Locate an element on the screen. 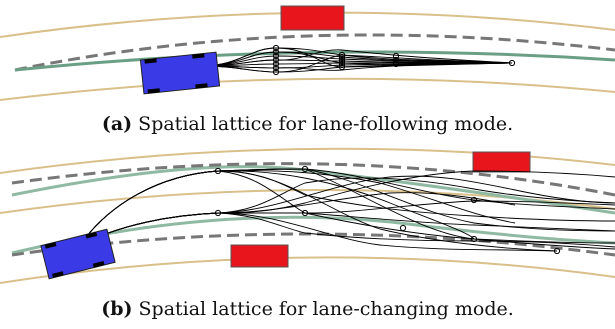  panel-b-label: (b) is located at coordinates (117, 309).